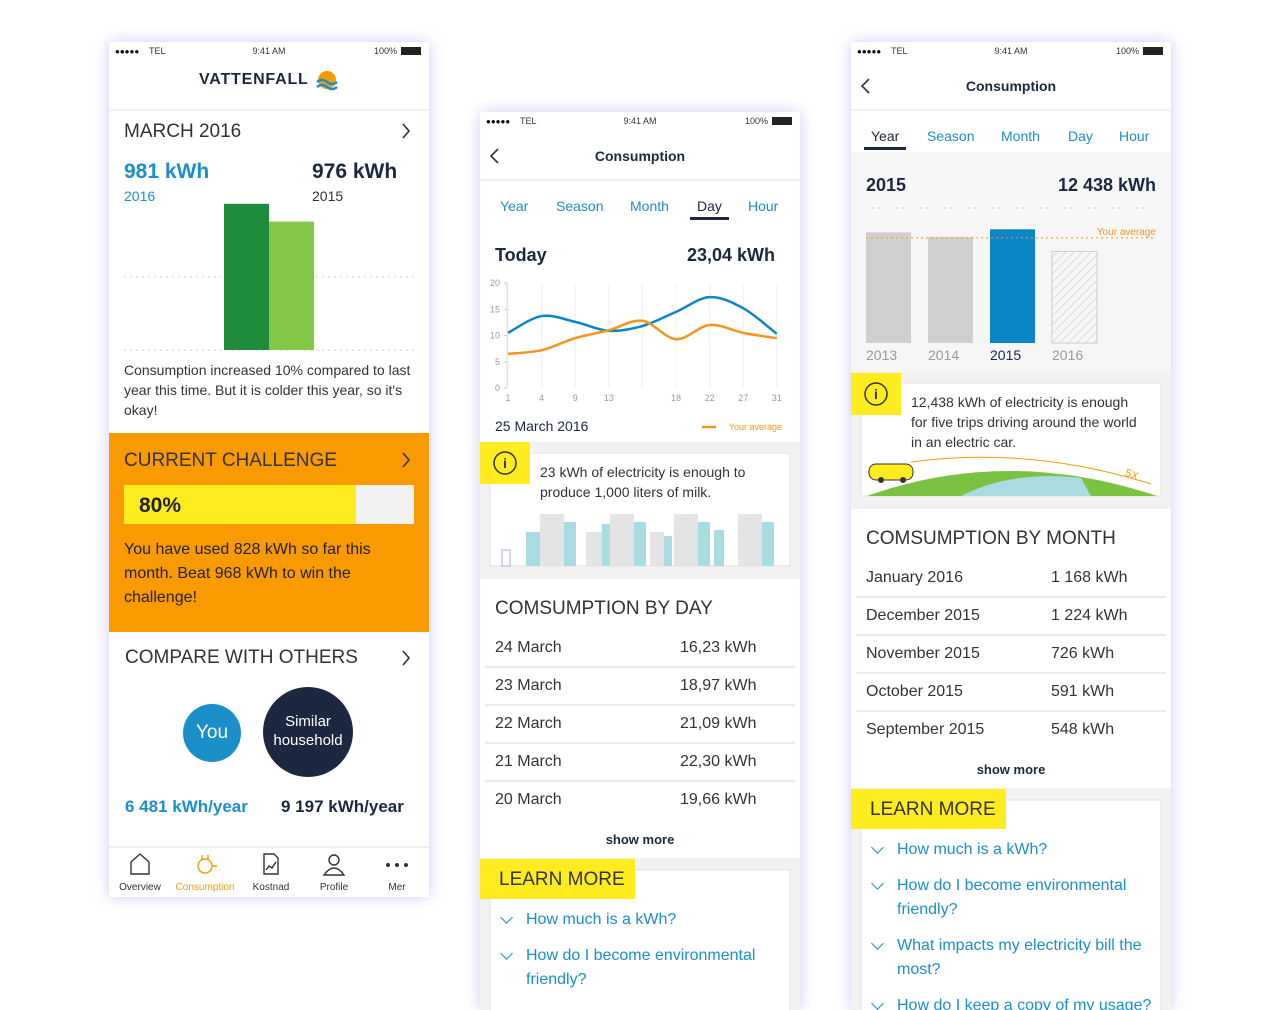  Describe the element at coordinates (355, 171) in the screenshot. I see `previous-value: 976 kWh` at that location.